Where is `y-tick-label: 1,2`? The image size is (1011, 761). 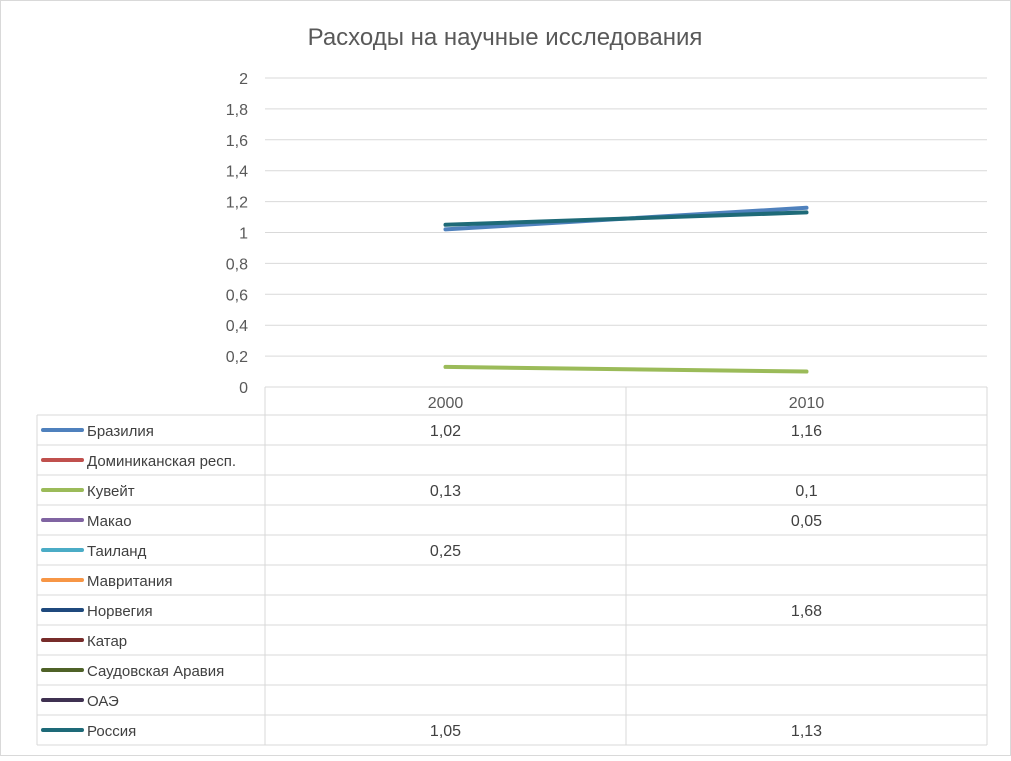 y-tick-label: 1,2 is located at coordinates (237, 203).